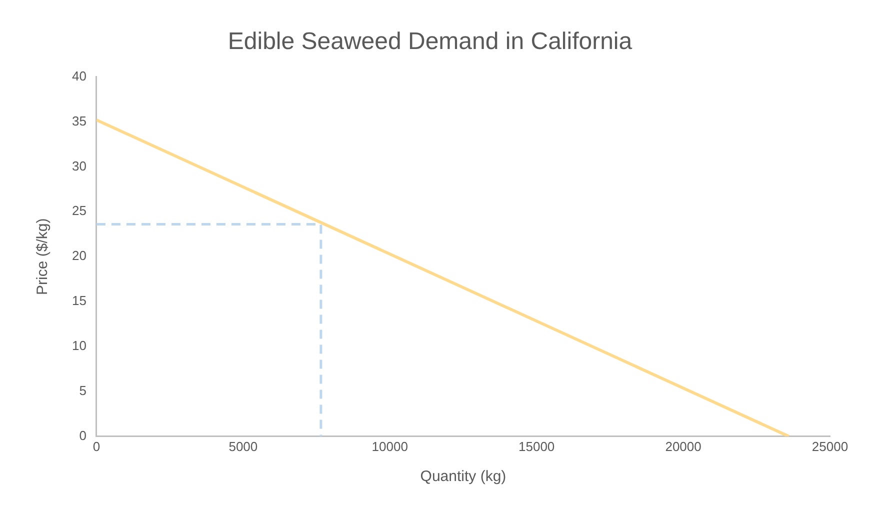 This screenshot has height=510, width=870. I want to click on y-tick-label: 35, so click(79, 120).